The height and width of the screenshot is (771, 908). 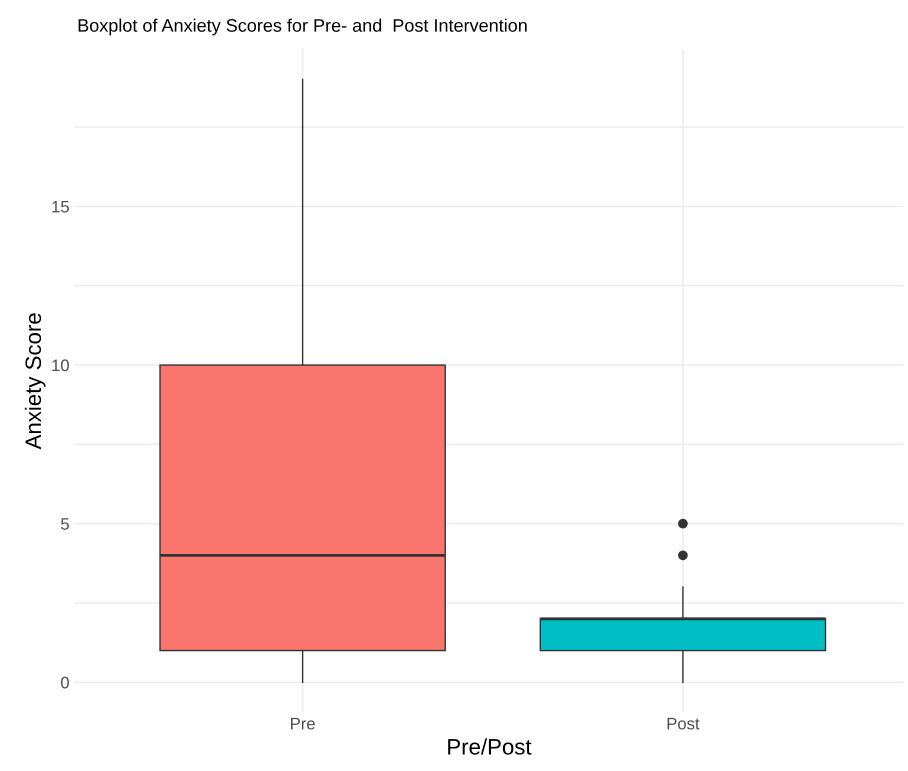 I want to click on chart-title: Boxplot of Anxiety Scores for Pre- and Post Intervention, so click(x=302, y=27).